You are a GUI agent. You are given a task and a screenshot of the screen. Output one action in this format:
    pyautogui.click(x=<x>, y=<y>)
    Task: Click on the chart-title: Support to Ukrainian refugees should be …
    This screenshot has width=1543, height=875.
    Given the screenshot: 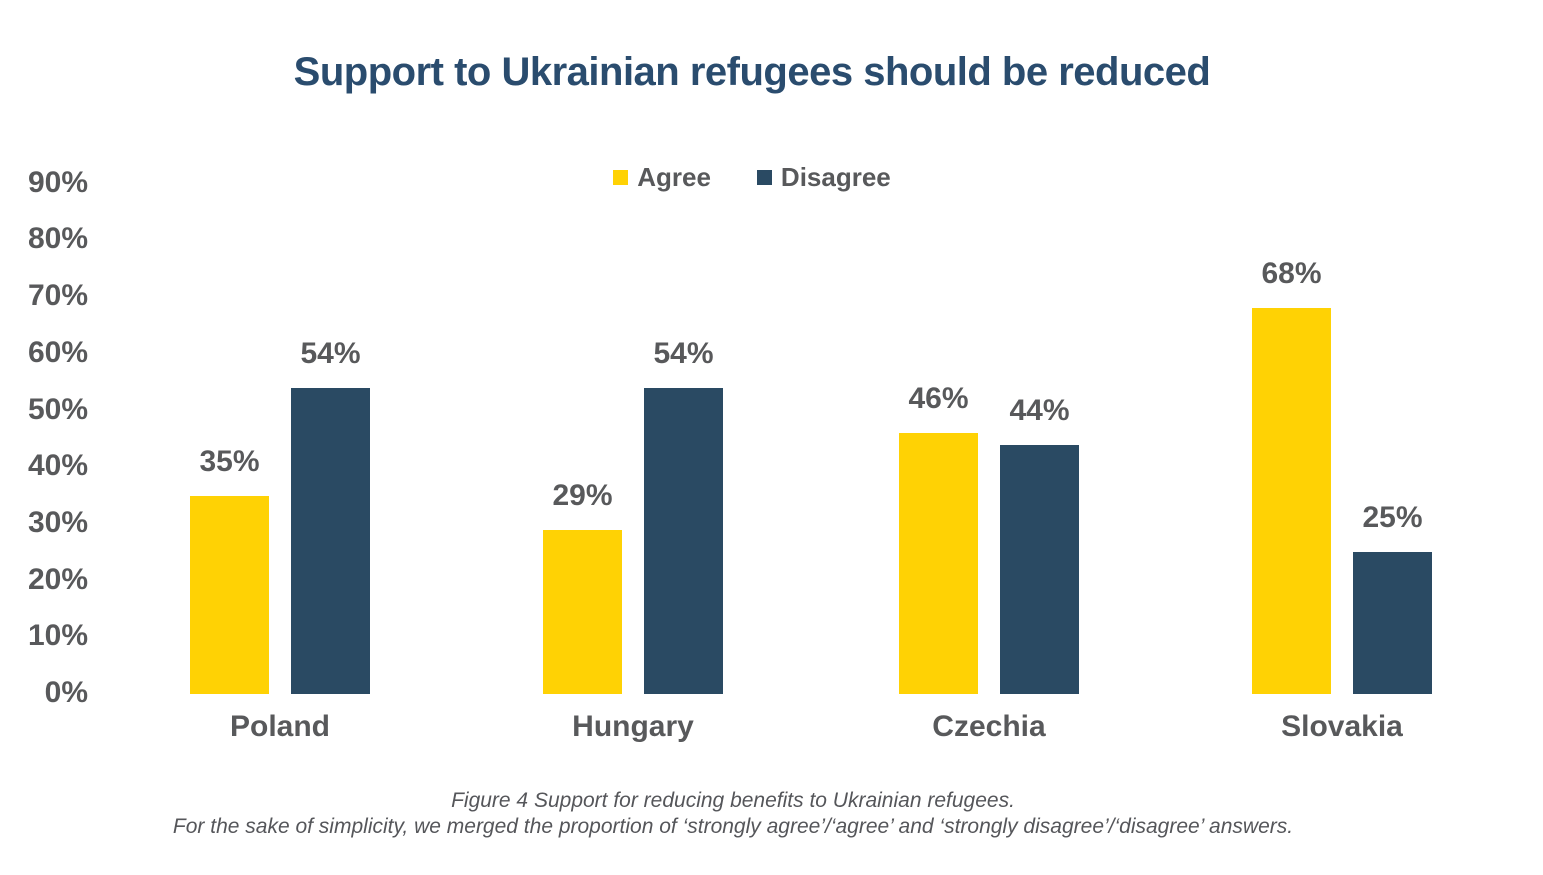 What is the action you would take?
    pyautogui.click(x=752, y=72)
    